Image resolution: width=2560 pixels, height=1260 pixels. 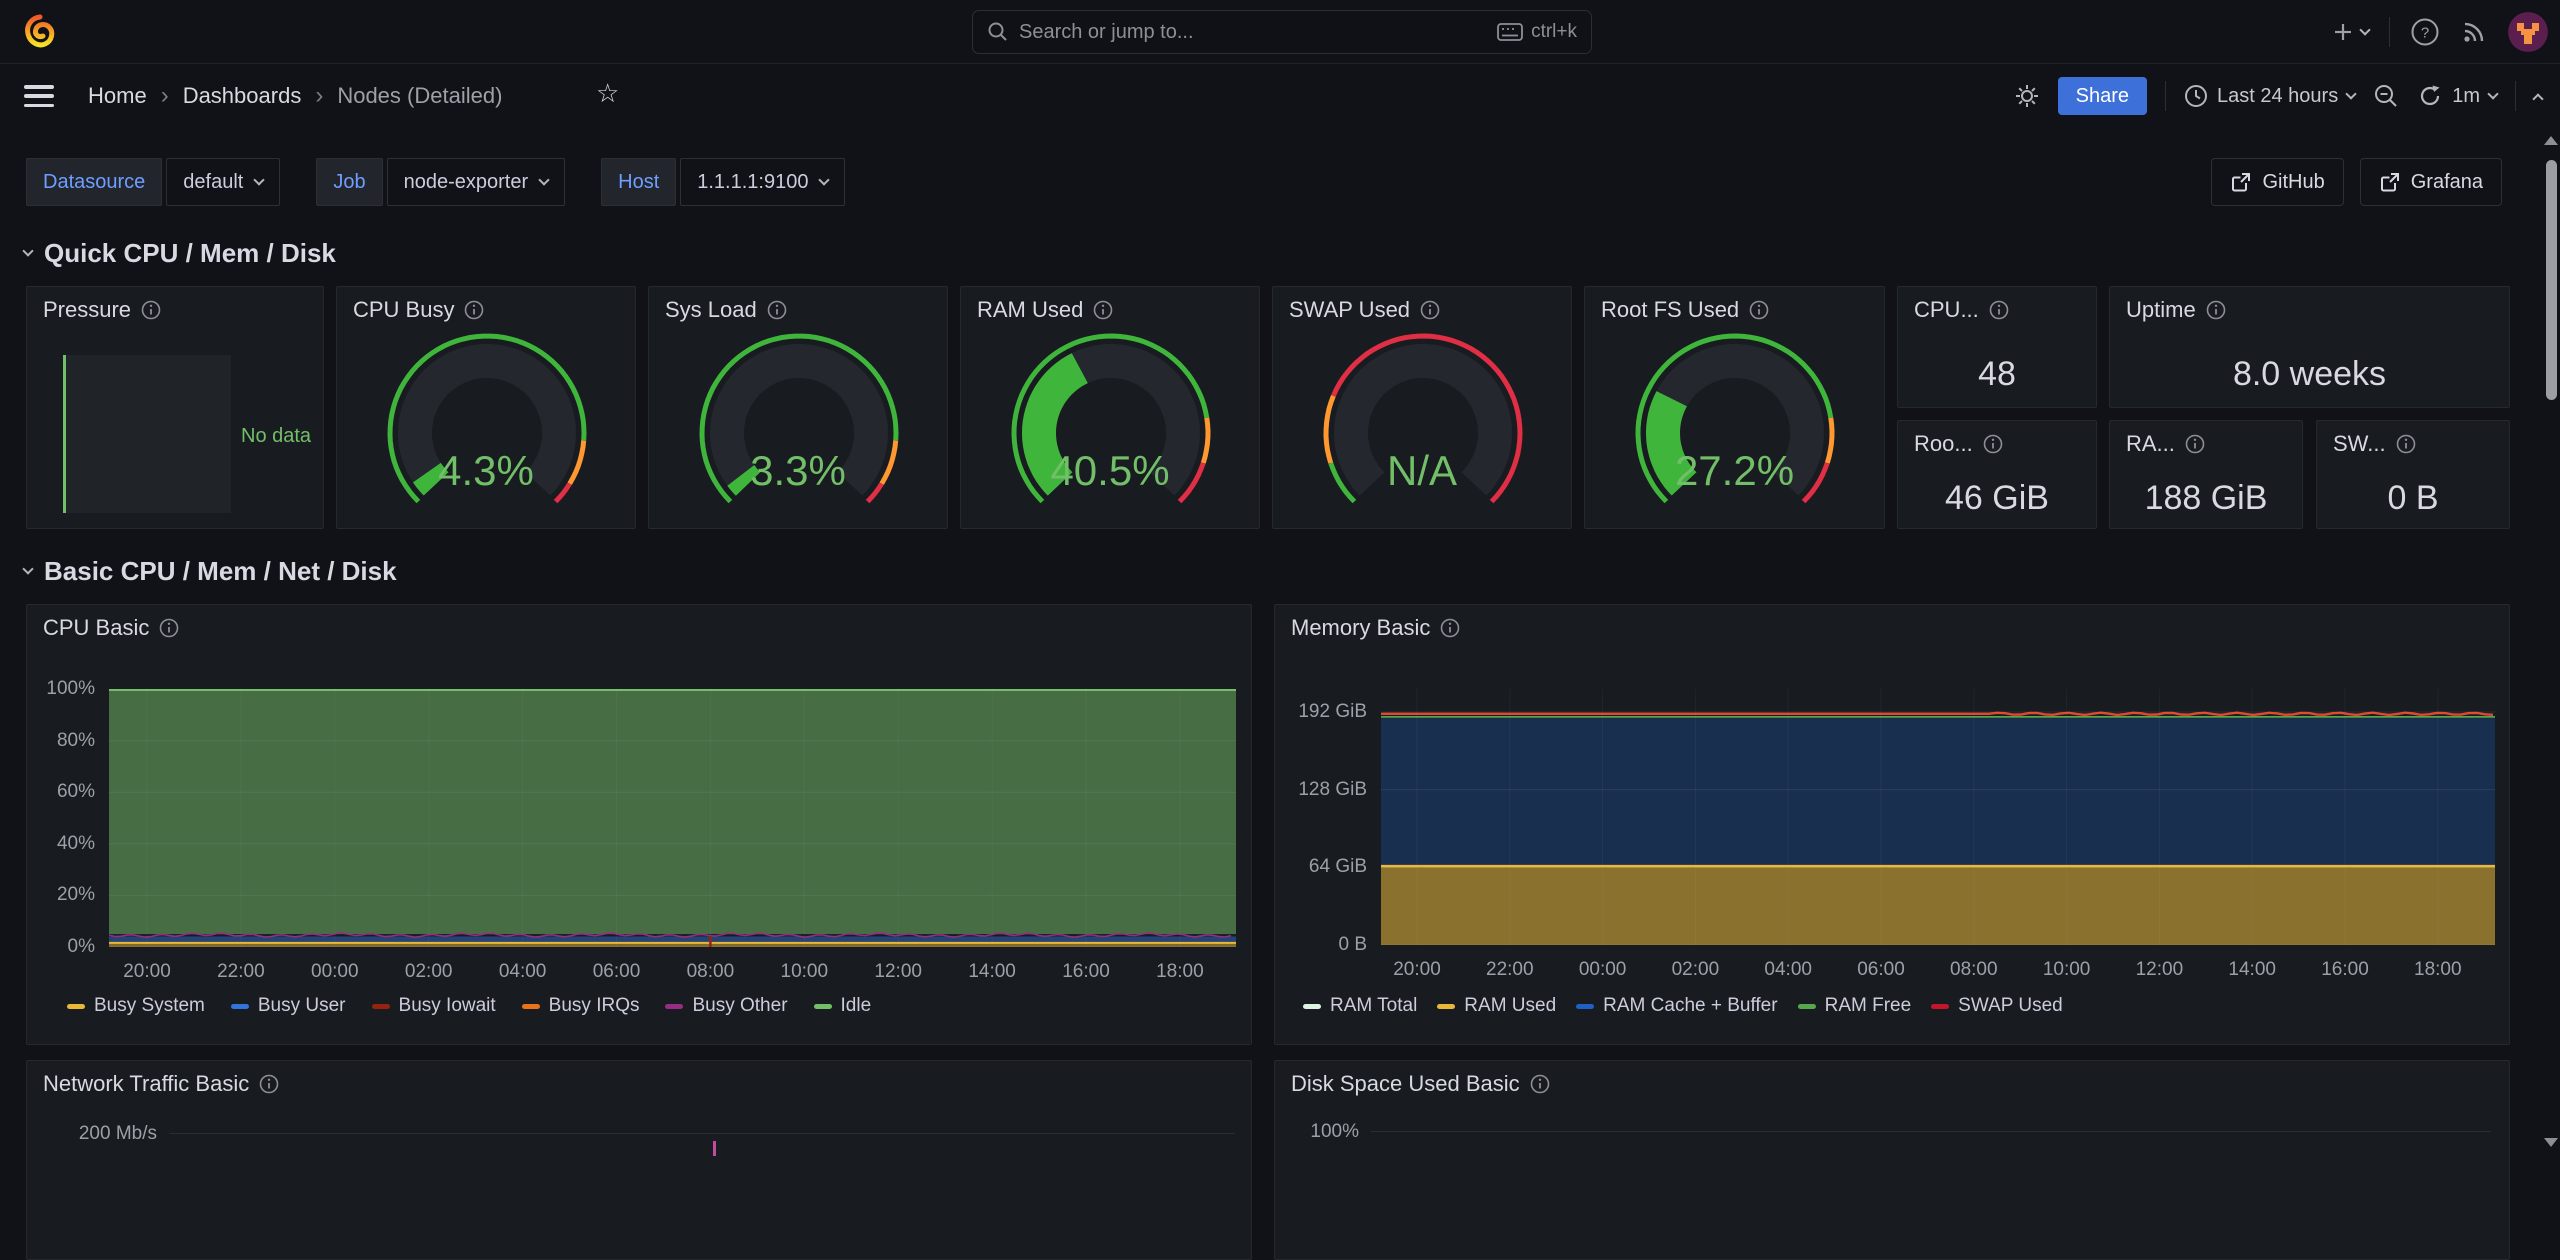 I want to click on panel-swap-used: SWAP Used N/A, so click(x=1422, y=407).